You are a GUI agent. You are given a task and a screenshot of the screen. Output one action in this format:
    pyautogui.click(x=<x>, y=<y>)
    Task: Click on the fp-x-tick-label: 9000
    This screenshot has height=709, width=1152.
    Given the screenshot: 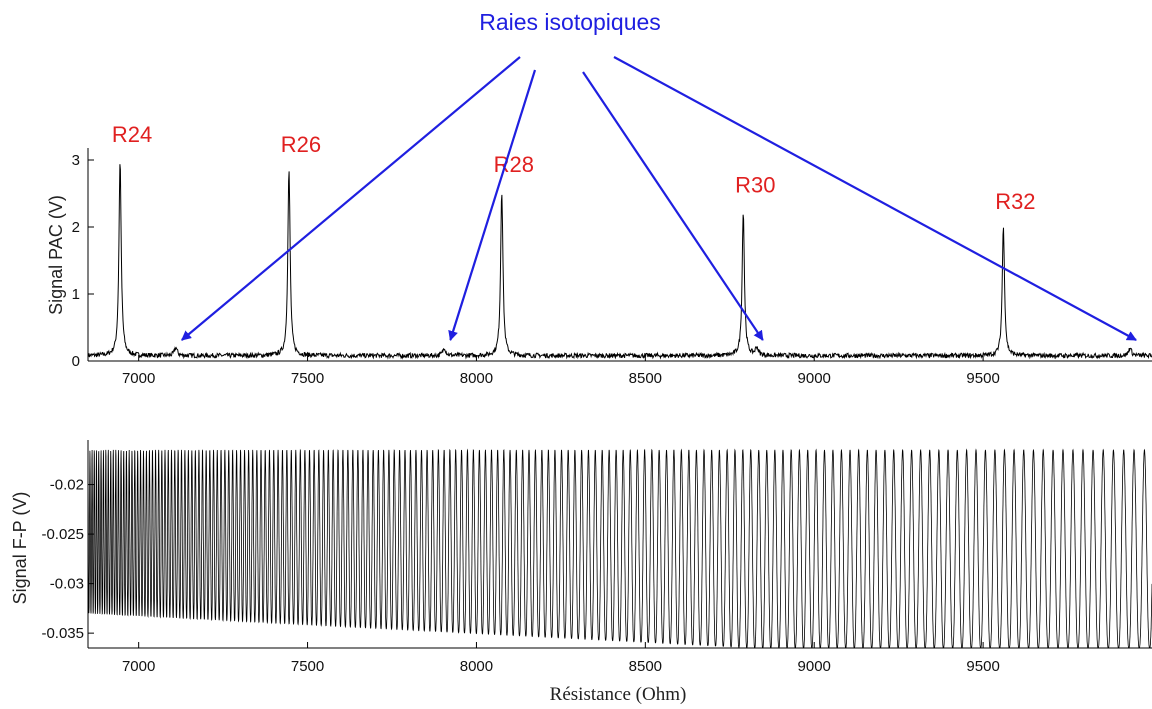 What is the action you would take?
    pyautogui.click(x=814, y=666)
    